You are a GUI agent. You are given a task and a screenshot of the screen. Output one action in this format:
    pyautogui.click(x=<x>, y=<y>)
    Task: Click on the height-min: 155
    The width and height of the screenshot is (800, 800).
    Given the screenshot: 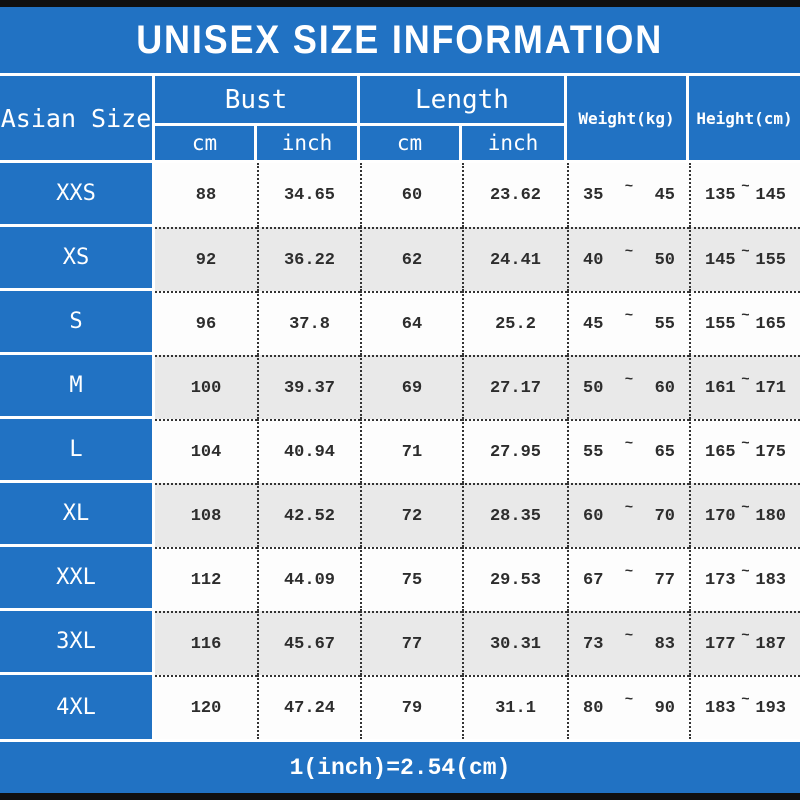 What is the action you would take?
    pyautogui.click(x=720, y=324)
    